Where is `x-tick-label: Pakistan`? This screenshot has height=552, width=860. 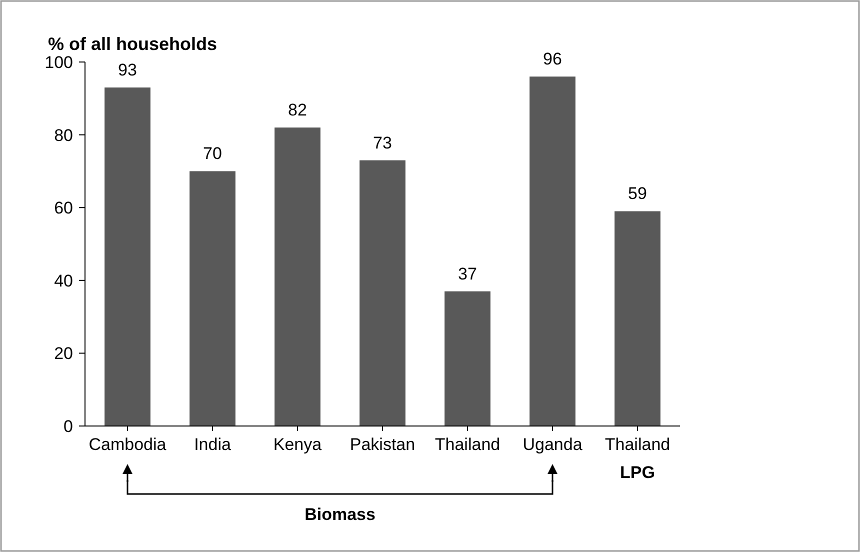 x-tick-label: Pakistan is located at coordinates (383, 444).